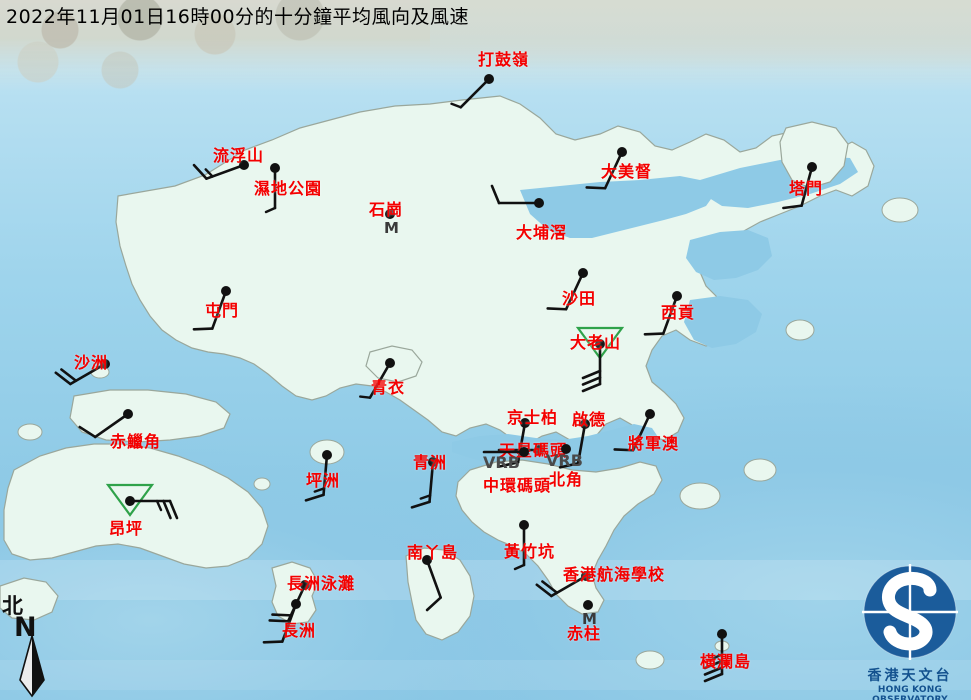 The width and height of the screenshot is (971, 700). I want to click on station-label: 石崗, so click(386, 209).